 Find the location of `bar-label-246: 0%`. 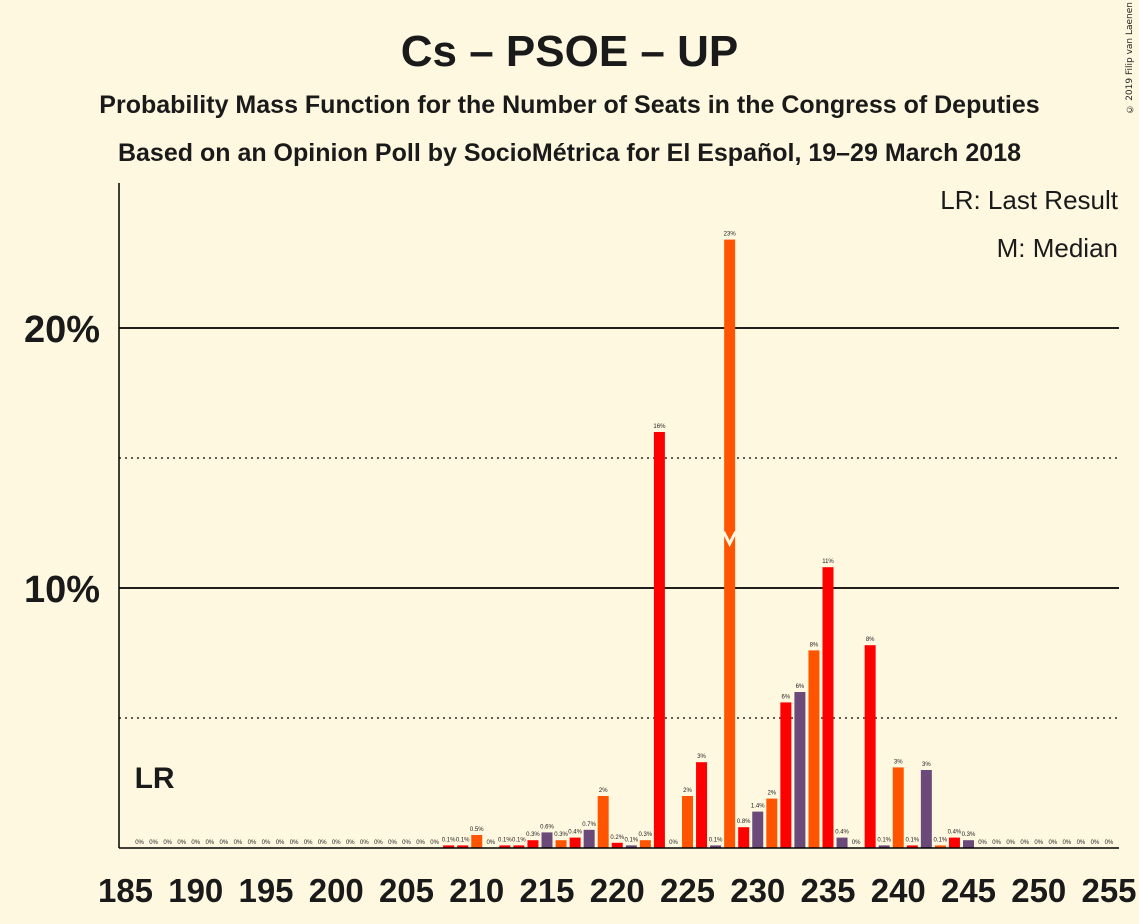

bar-label-246: 0% is located at coordinates (982, 843).